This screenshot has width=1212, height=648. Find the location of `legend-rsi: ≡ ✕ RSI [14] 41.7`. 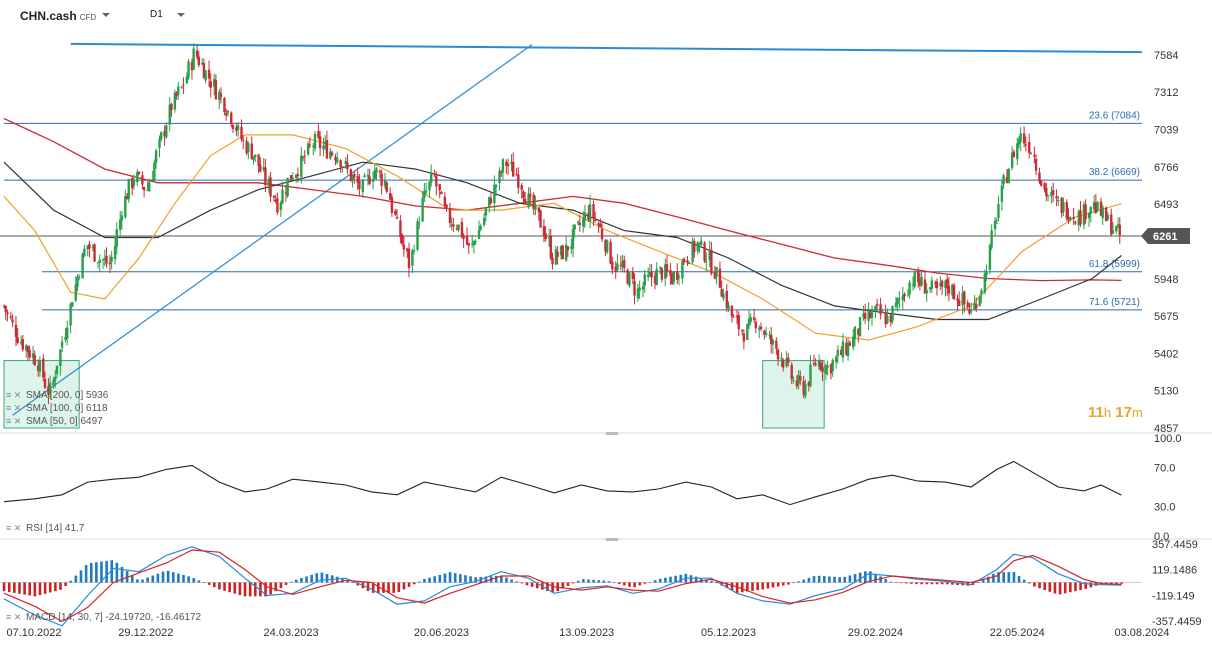

legend-rsi: ≡ ✕ RSI [14] 41.7 is located at coordinates (45, 528).